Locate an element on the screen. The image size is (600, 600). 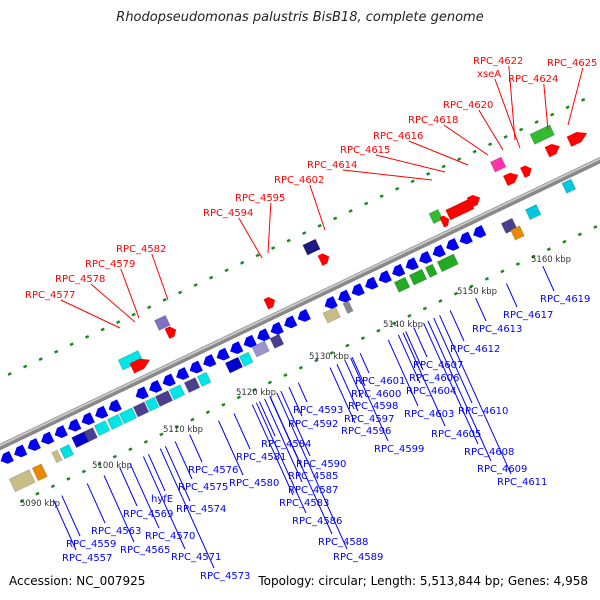
gene-label: hyfE is located at coordinates (162, 499).